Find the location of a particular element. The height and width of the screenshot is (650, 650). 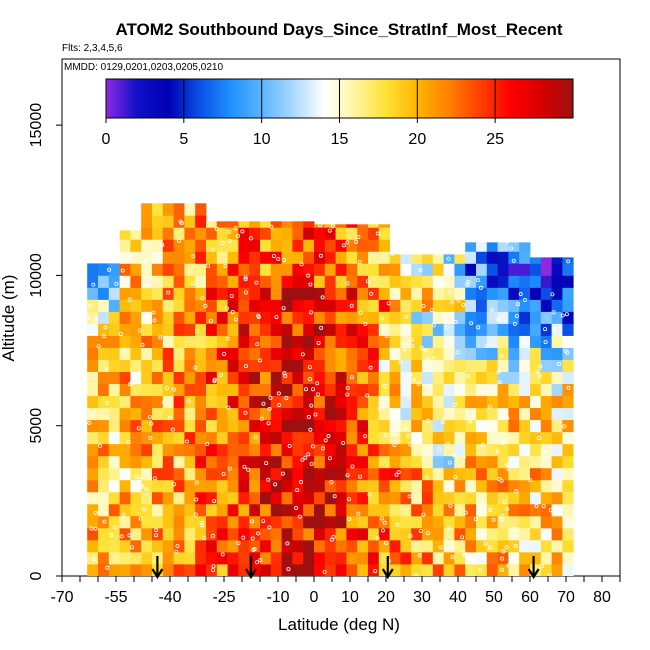

x-tick-label: 10 is located at coordinates (350, 597).